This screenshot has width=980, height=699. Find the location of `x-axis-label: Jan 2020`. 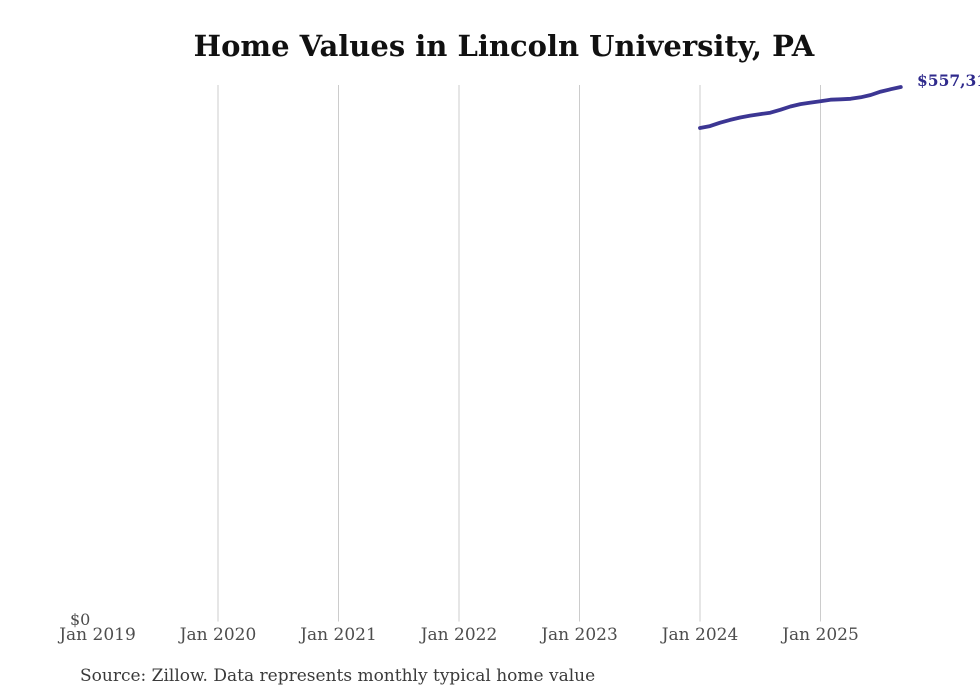

x-axis-label: Jan 2020 is located at coordinates (218, 635).